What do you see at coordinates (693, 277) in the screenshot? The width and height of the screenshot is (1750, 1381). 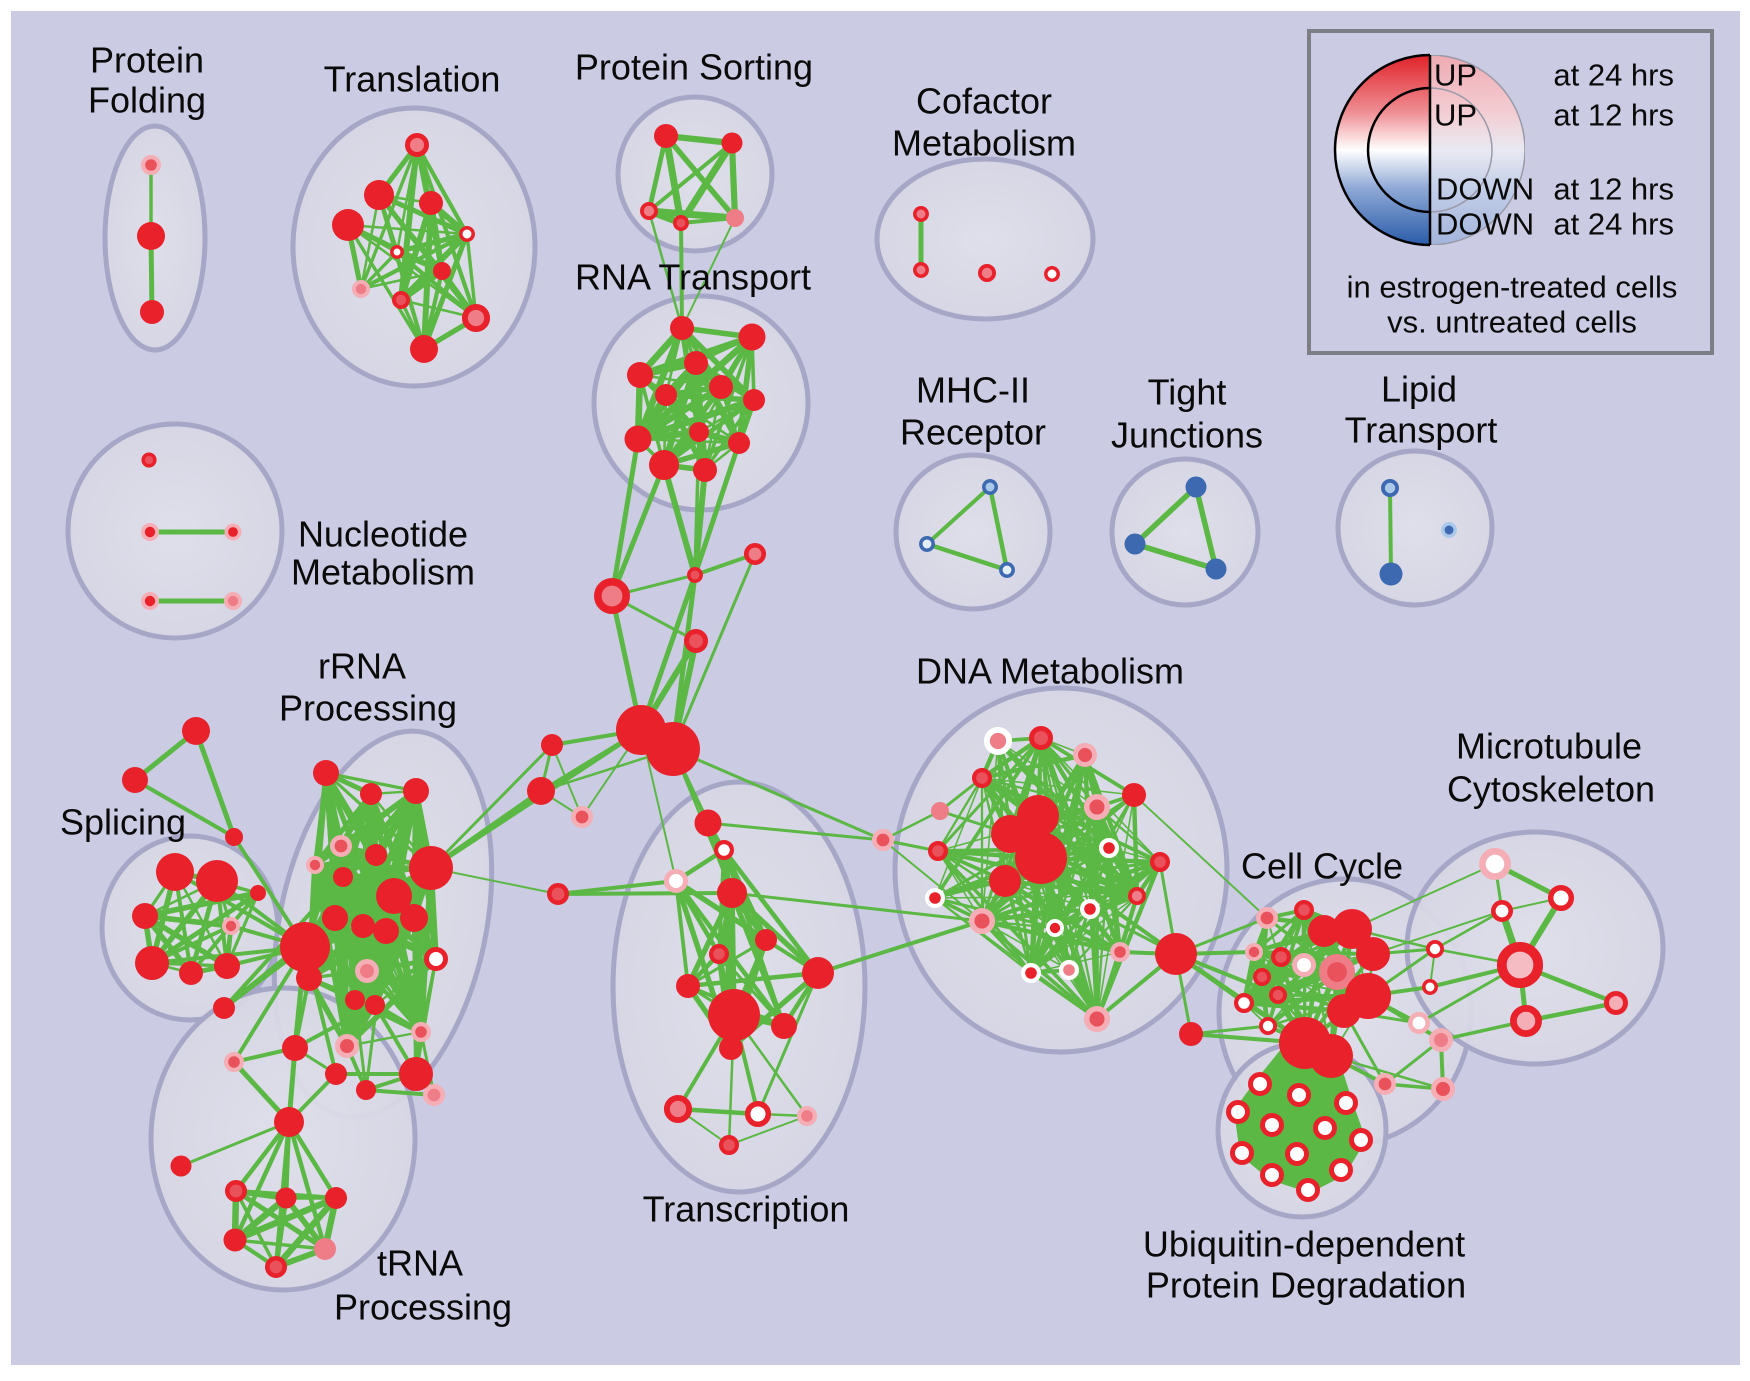 I see `svg-text: RNA Transport` at bounding box center [693, 277].